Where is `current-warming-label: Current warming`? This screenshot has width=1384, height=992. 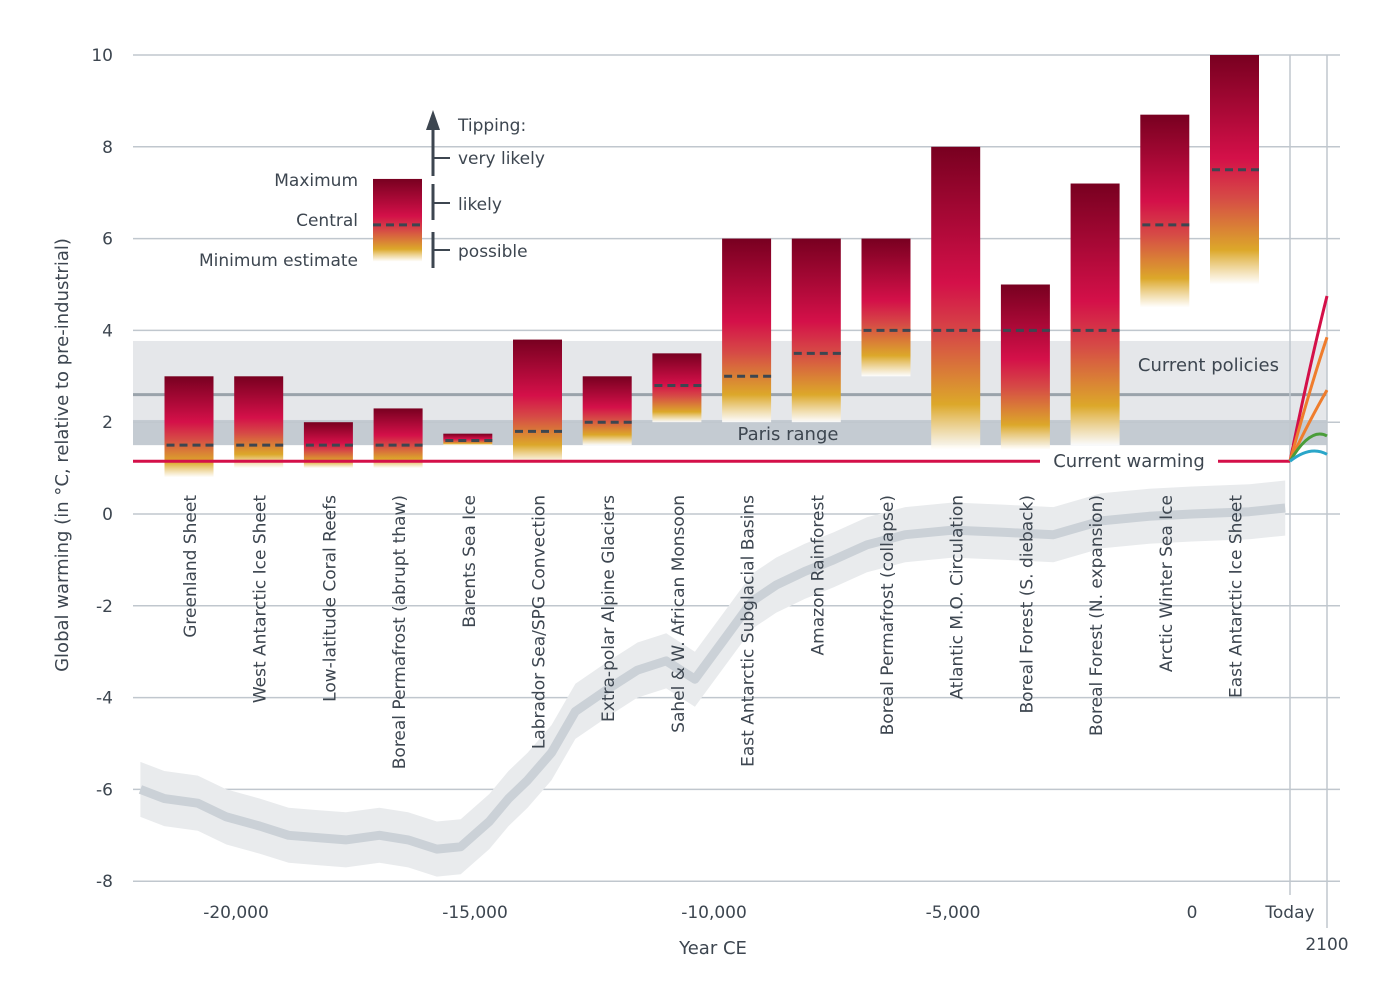
current-warming-label: Current warming is located at coordinates (1129, 461).